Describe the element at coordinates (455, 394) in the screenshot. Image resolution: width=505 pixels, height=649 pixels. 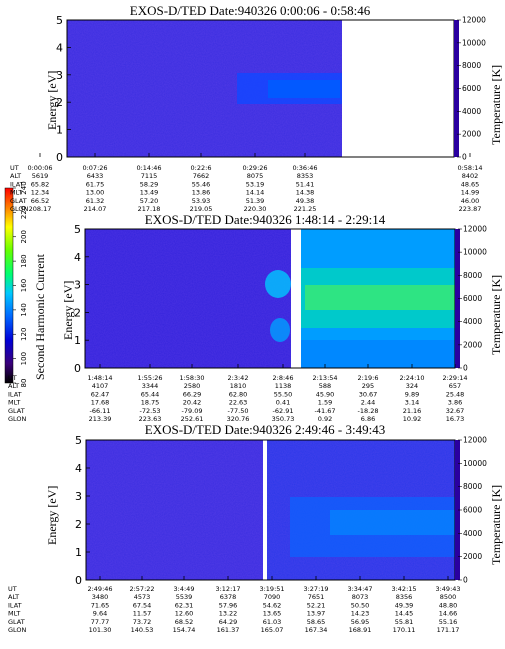
I see `panel-2-cell: 25.48` at that location.